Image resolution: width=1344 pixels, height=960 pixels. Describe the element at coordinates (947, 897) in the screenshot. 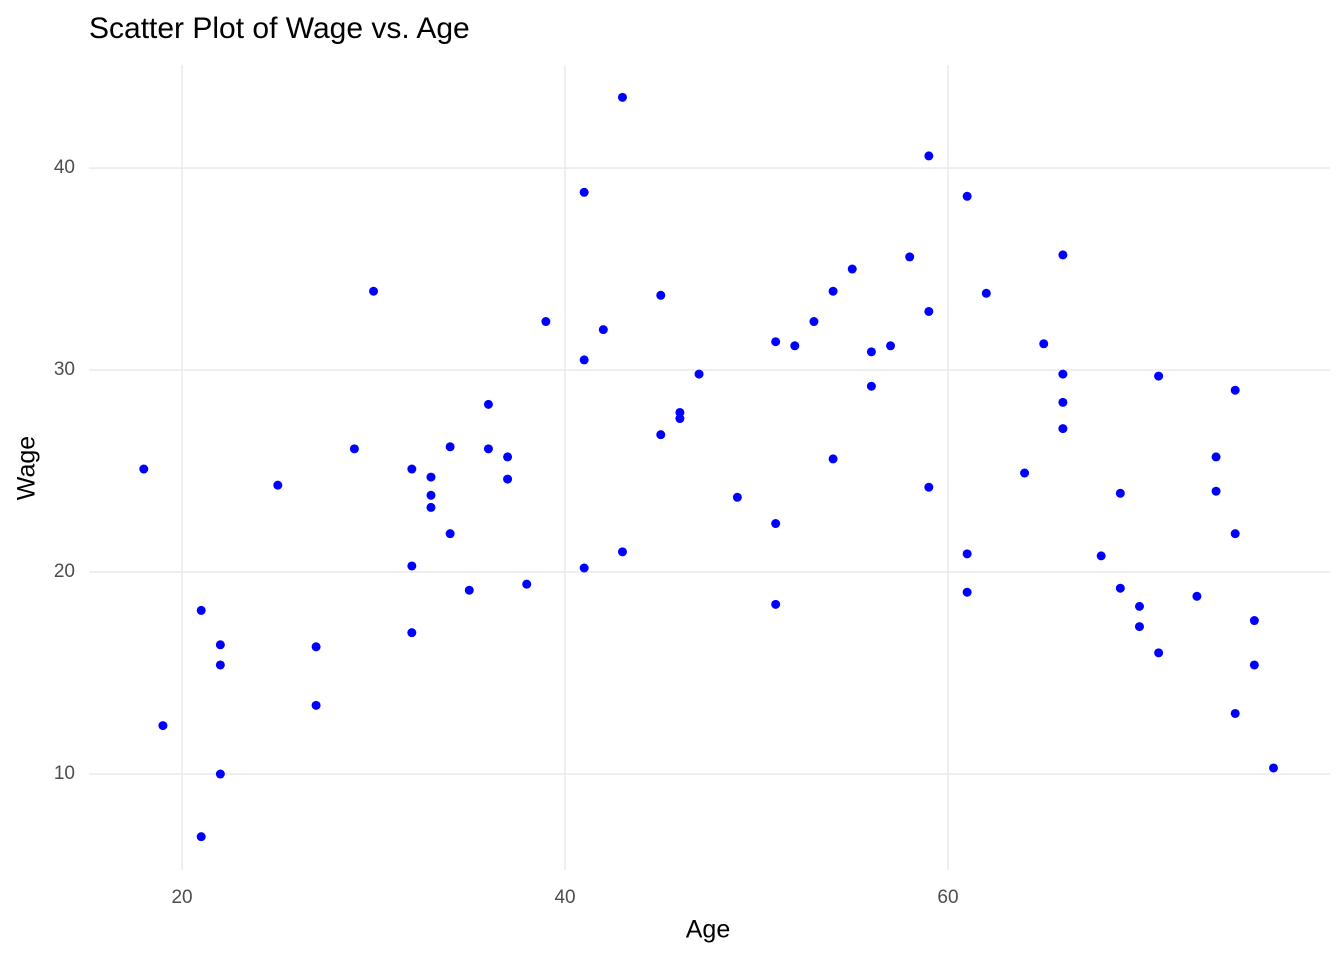

I see `x-tick-label: 60` at that location.